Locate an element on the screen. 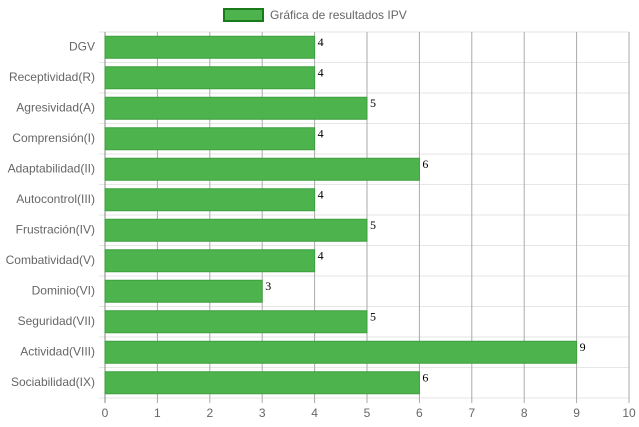 This screenshot has height=427, width=639. x-tick-label: 4 is located at coordinates (314, 413).